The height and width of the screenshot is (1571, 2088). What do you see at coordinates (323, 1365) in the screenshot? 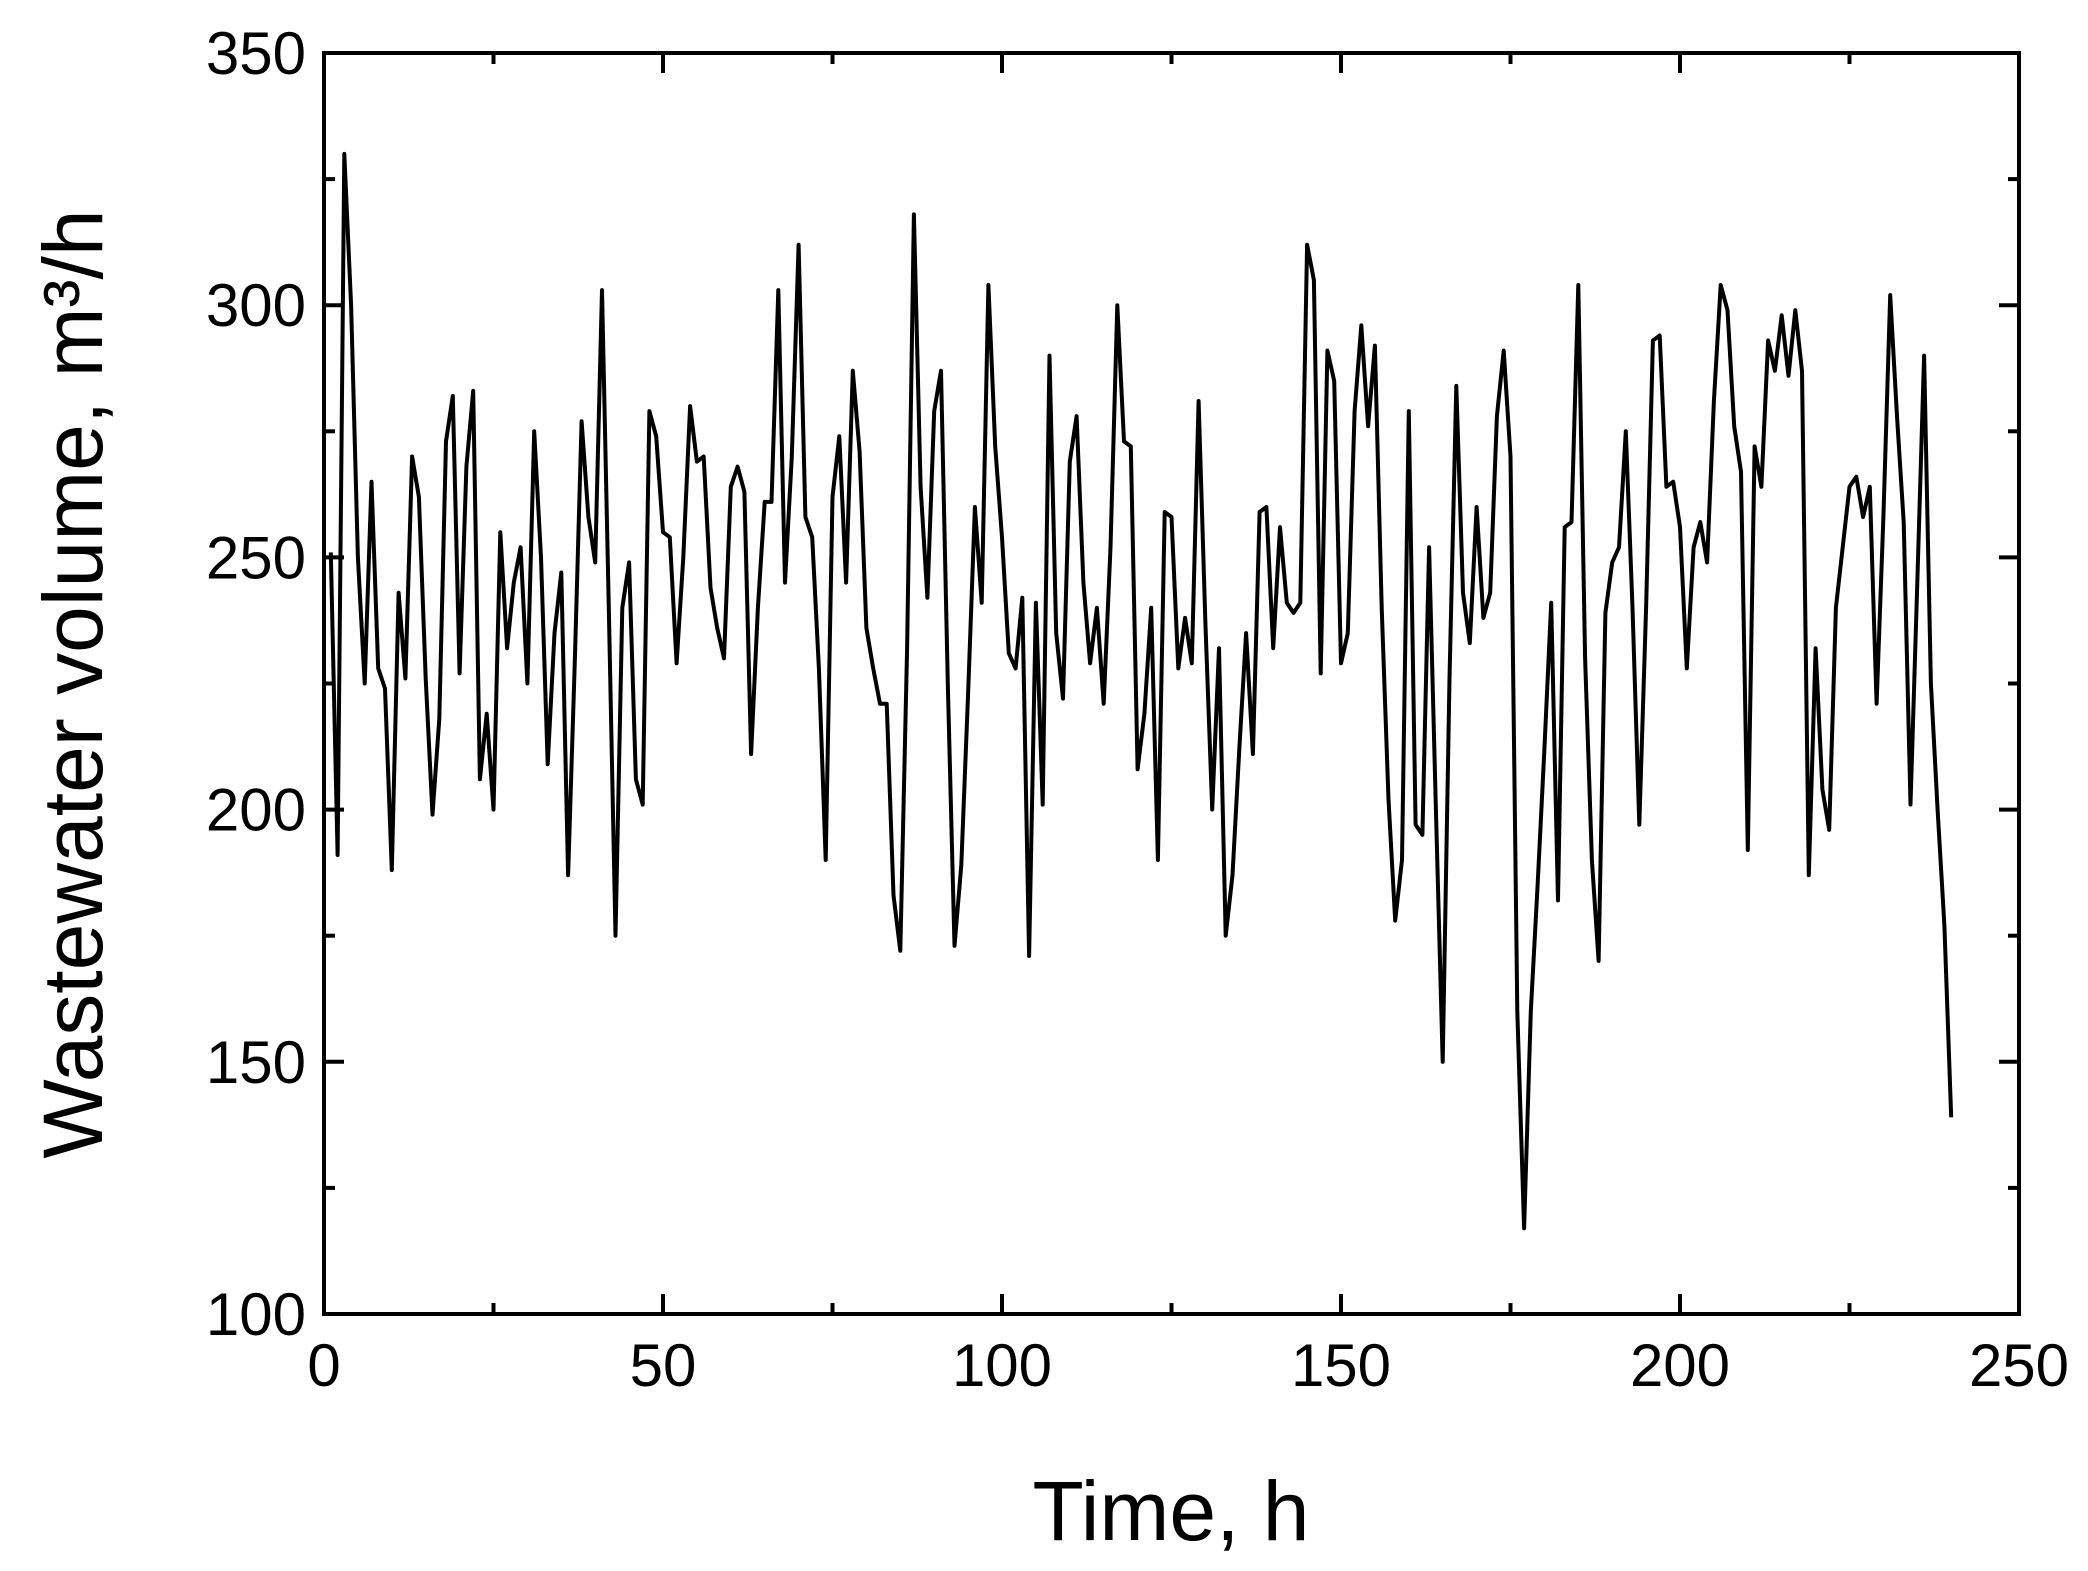
I see `x-tick-label: 0` at bounding box center [323, 1365].